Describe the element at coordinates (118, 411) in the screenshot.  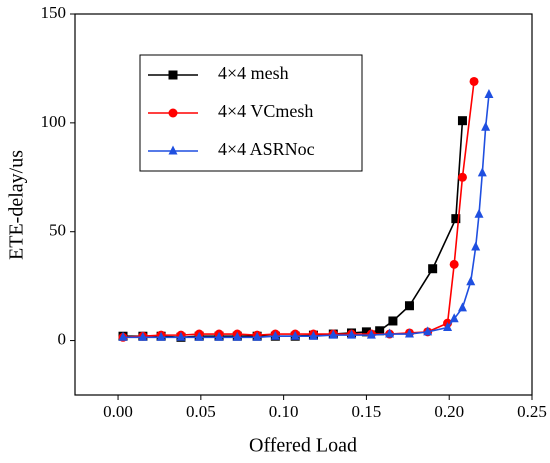
I see `x-tick-label: 0.00` at that location.